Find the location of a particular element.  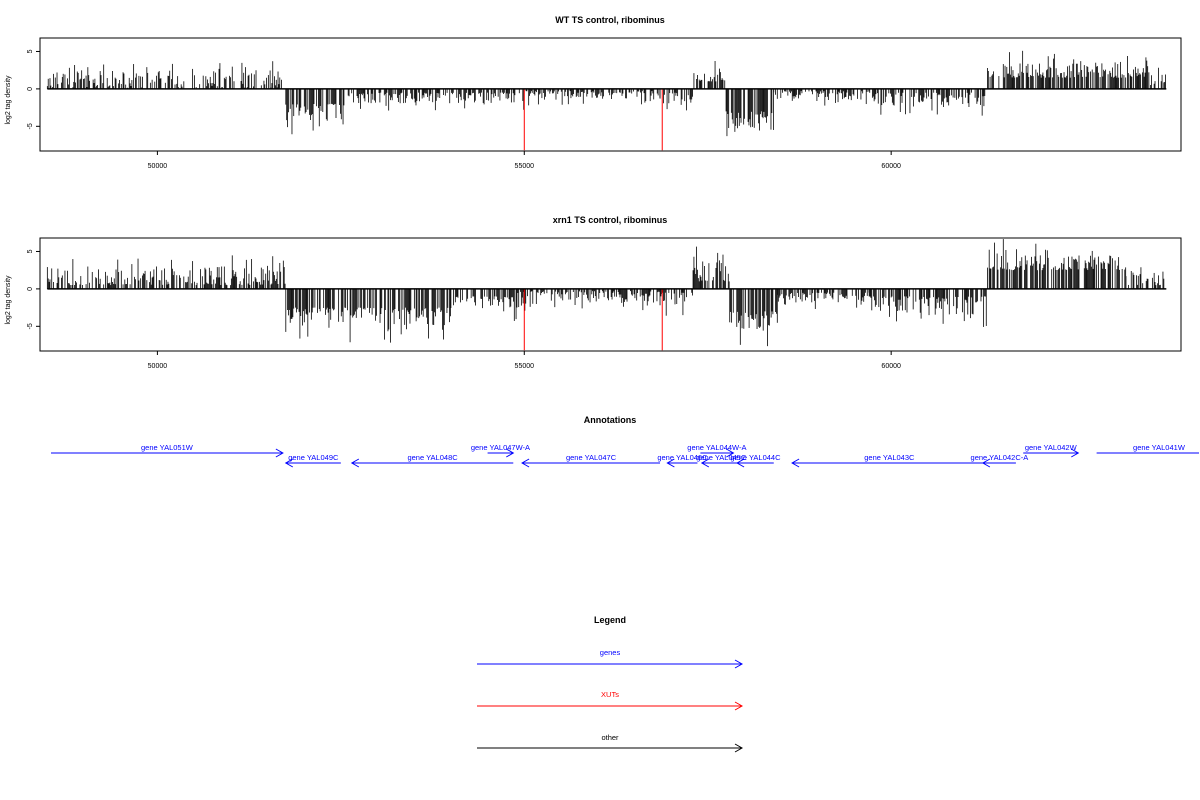

plot-frame-wt is located at coordinates (610, 94).